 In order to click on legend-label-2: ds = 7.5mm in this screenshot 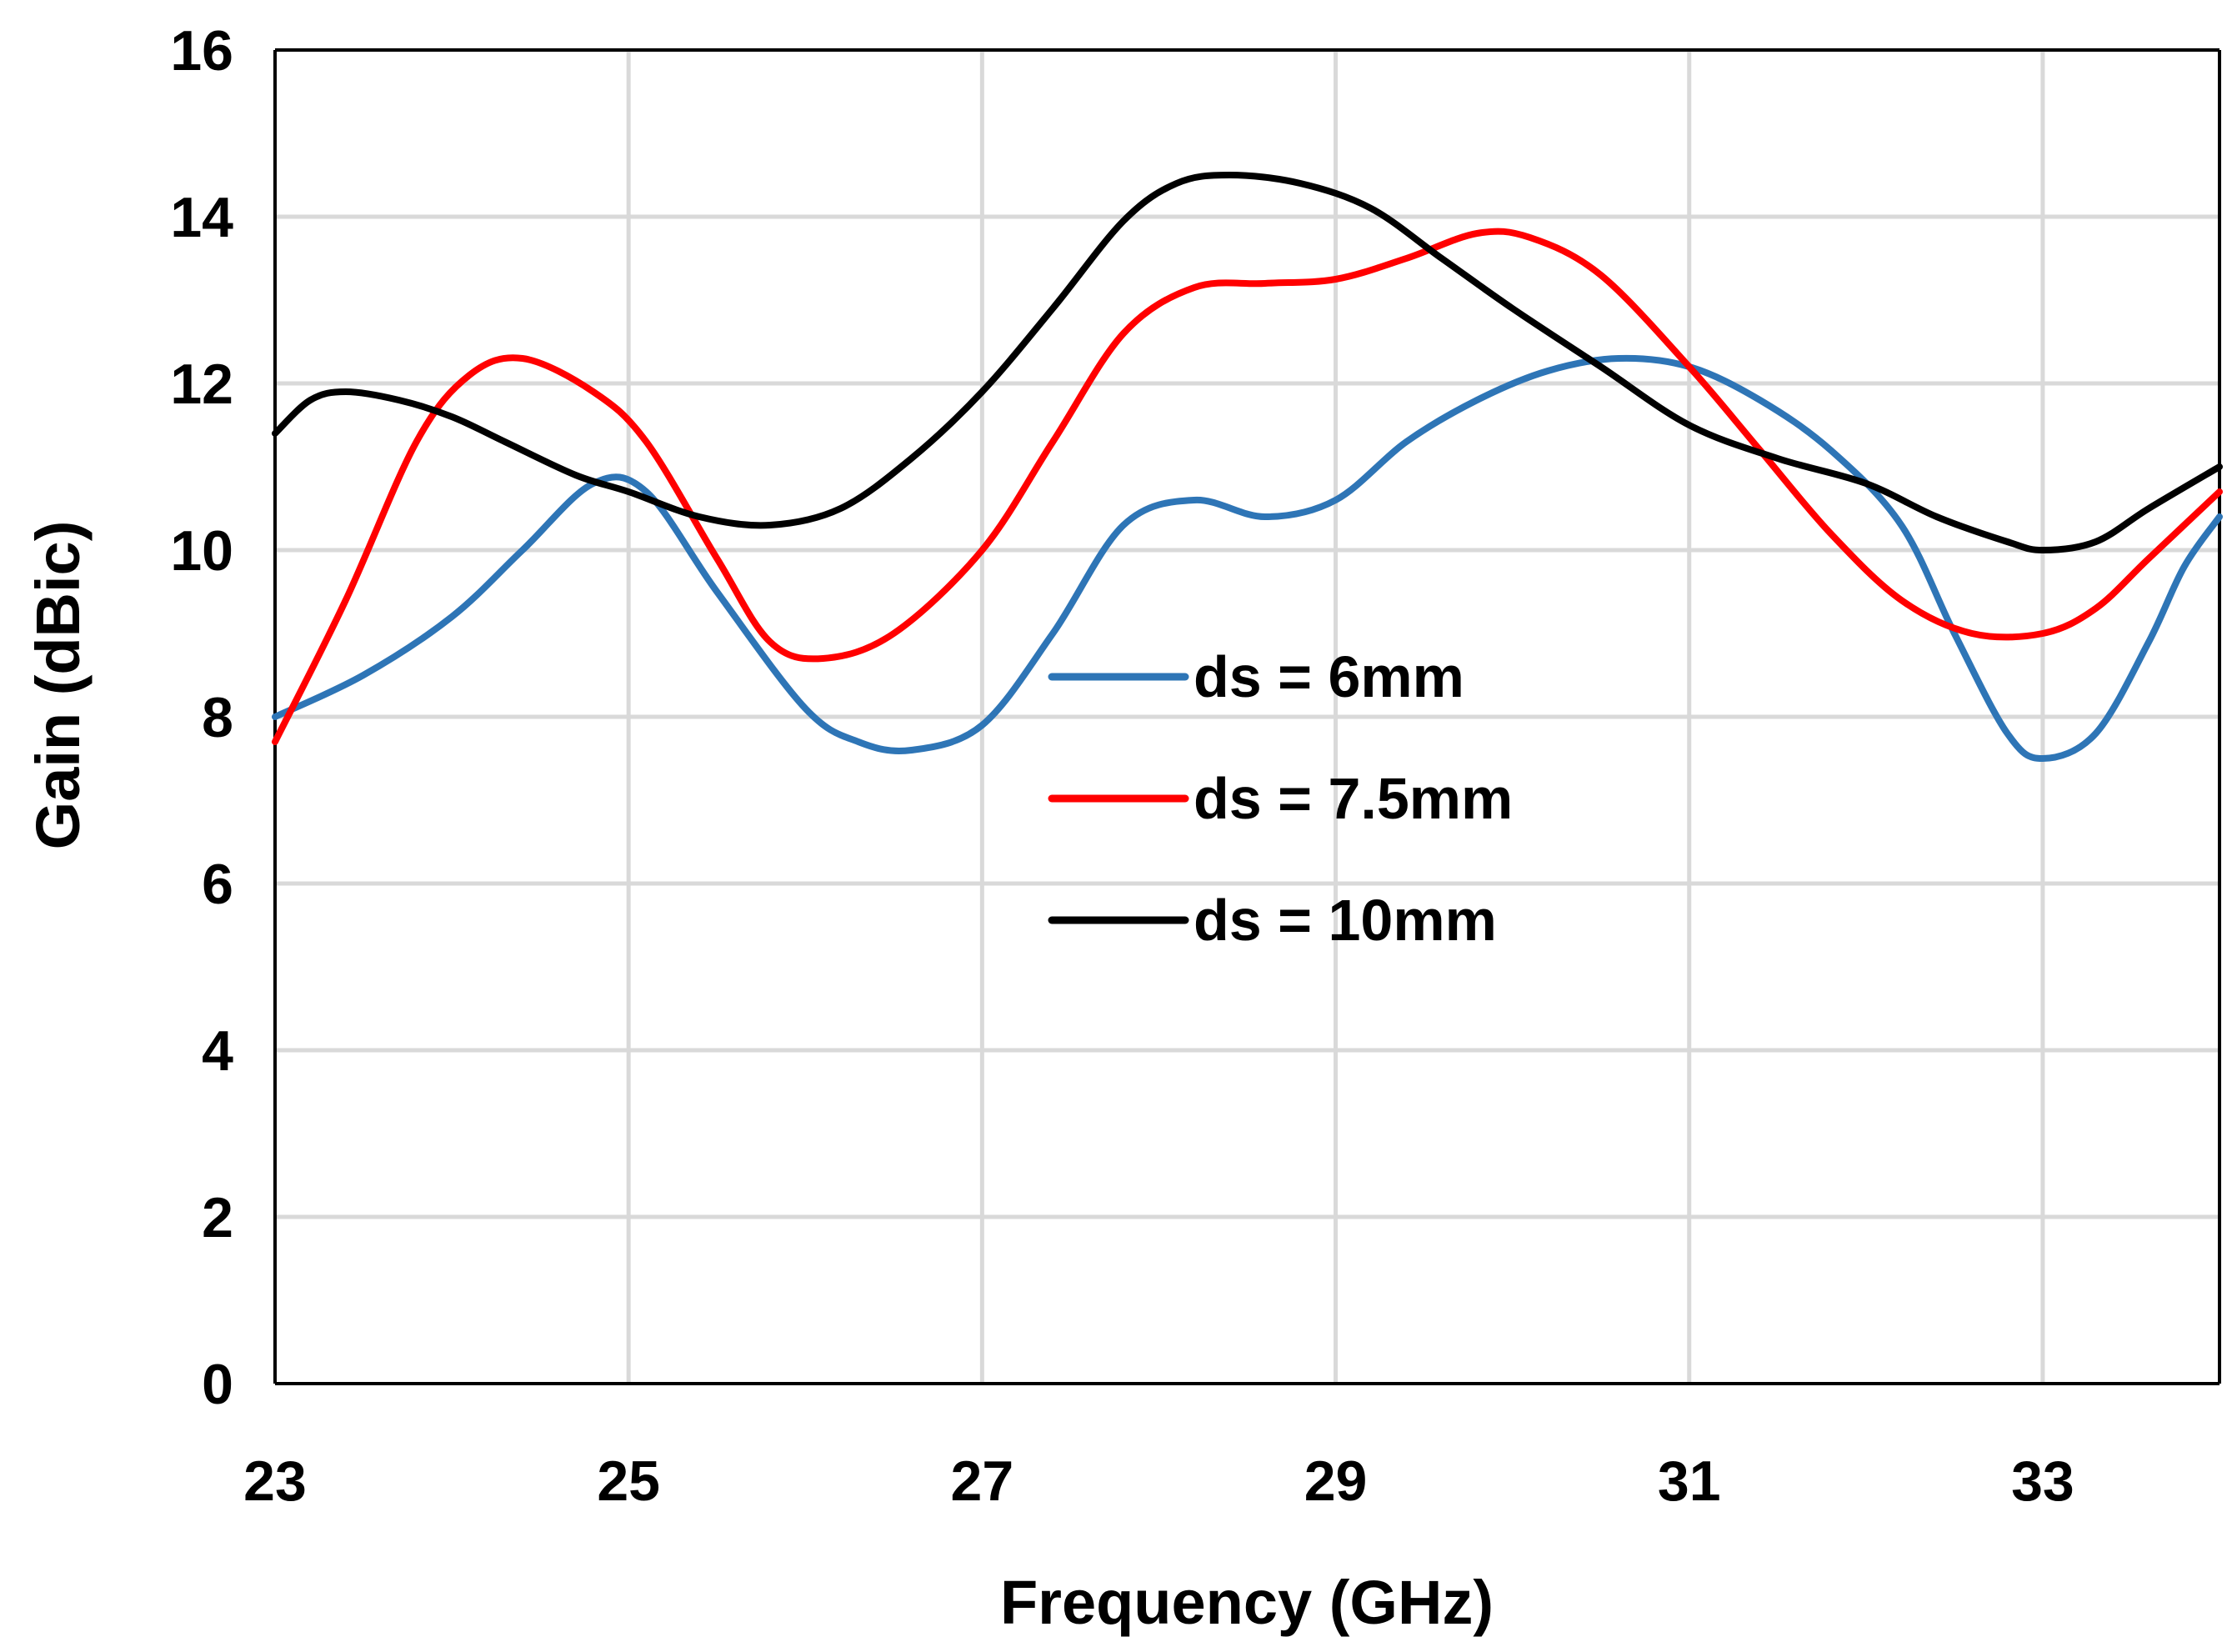, I will do `click(1353, 798)`.